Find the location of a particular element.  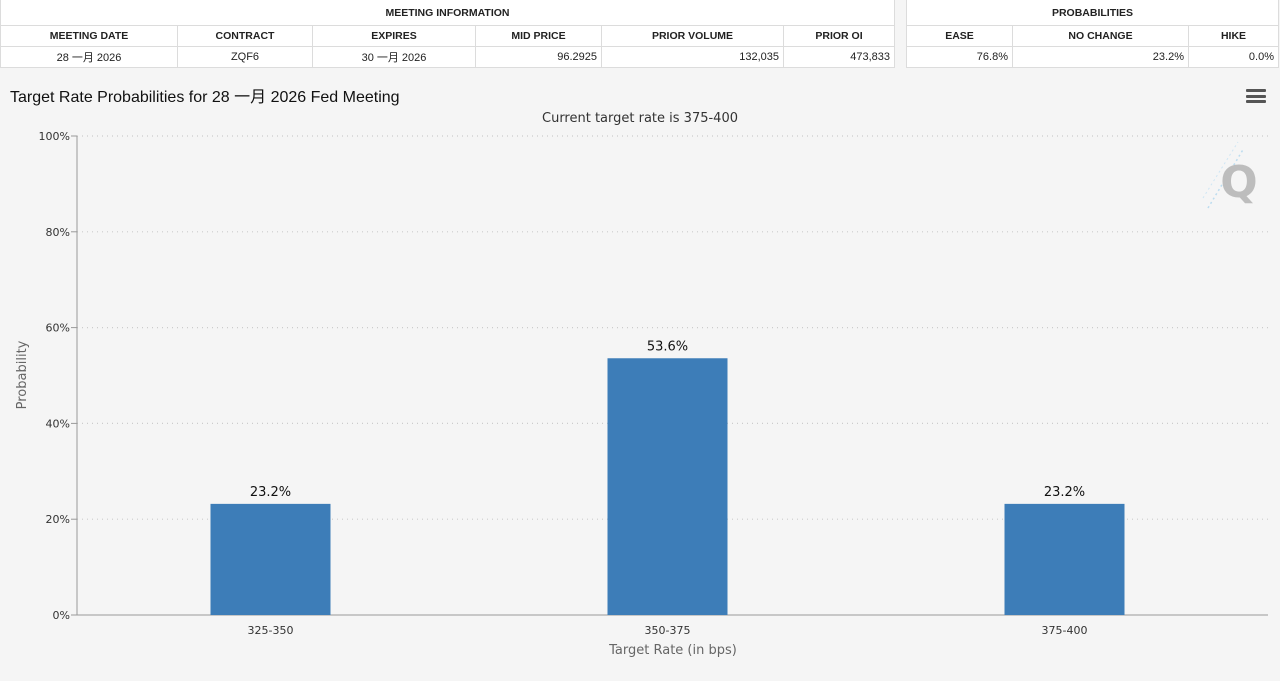

data-label: 53.6% is located at coordinates (667, 346).